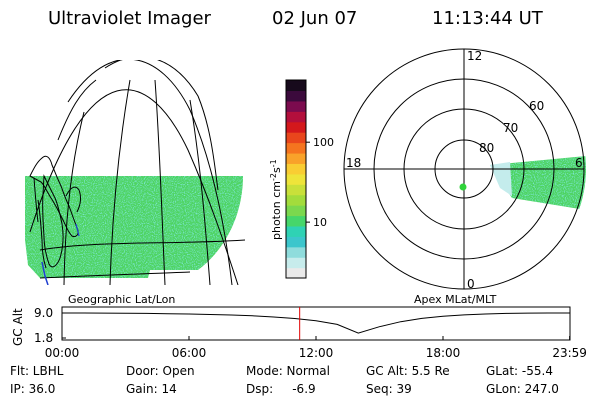 The width and height of the screenshot is (600, 404). Describe the element at coordinates (316, 353) in the screenshot. I see `altitude-x-tick-label: 12:00` at that location.